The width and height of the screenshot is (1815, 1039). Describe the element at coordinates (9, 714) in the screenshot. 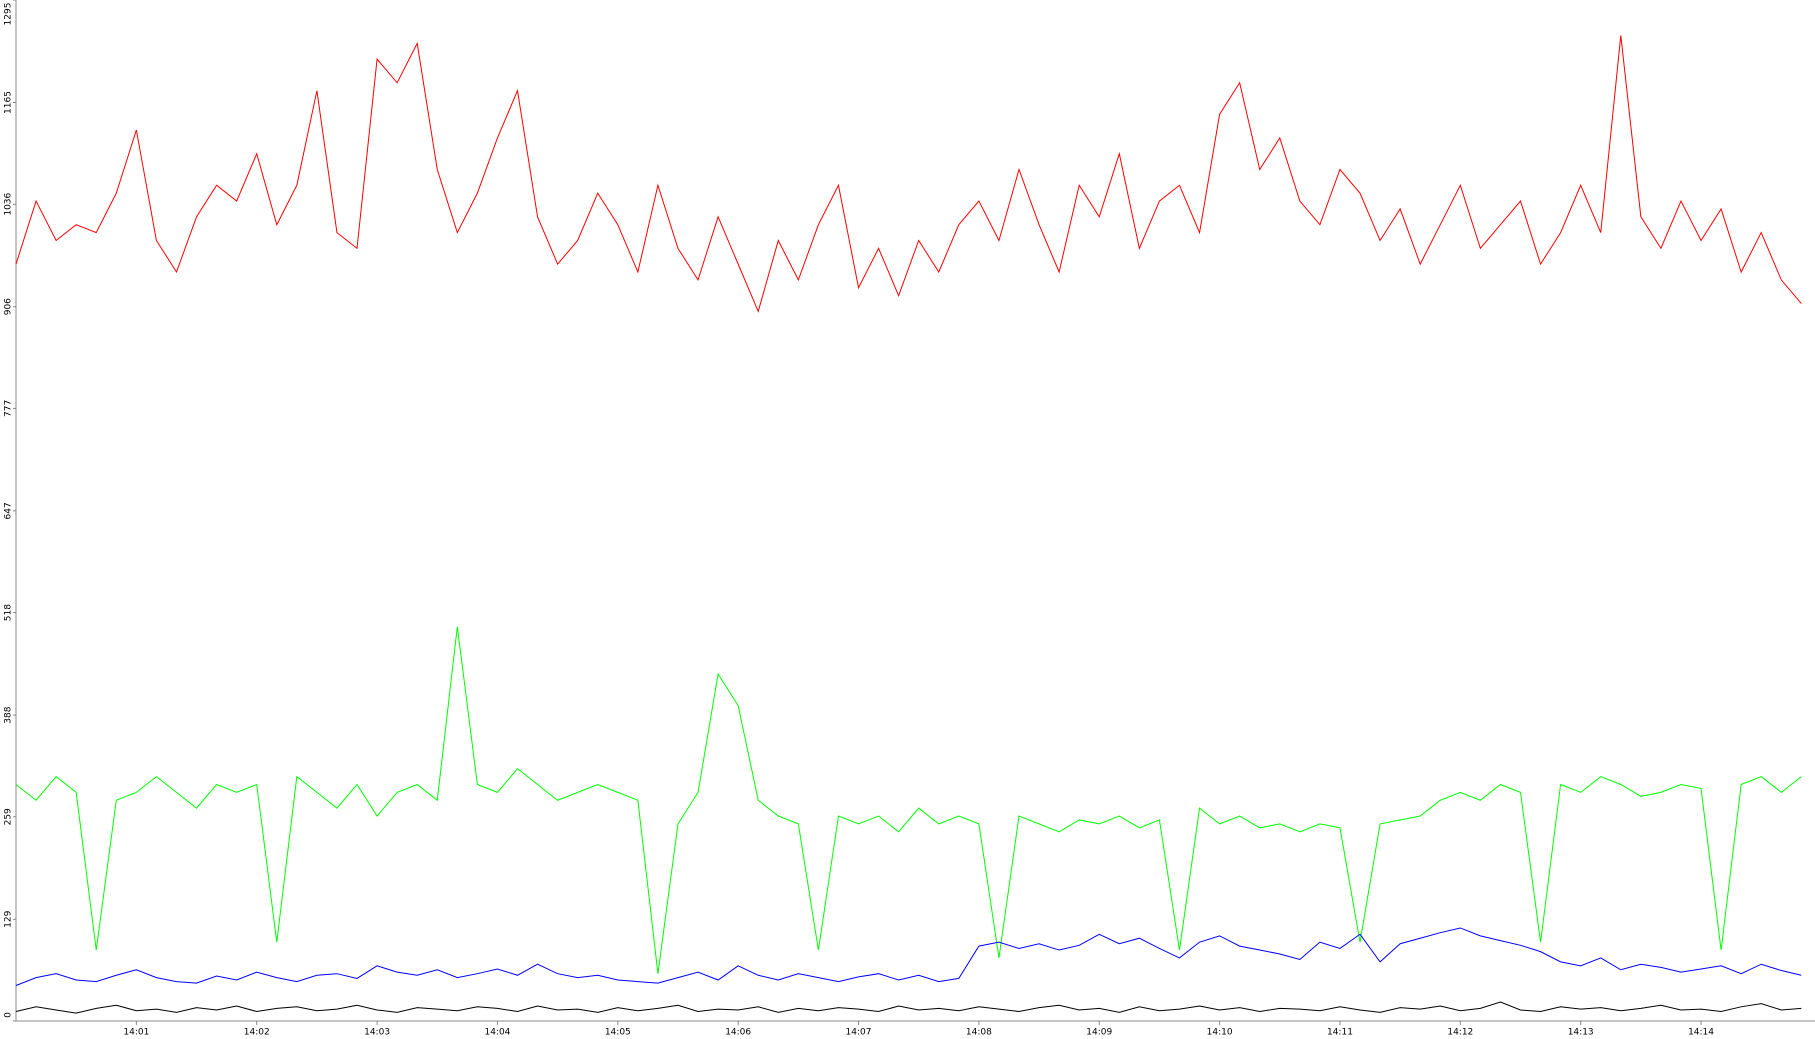

I see `y-tick-label: 388` at that location.